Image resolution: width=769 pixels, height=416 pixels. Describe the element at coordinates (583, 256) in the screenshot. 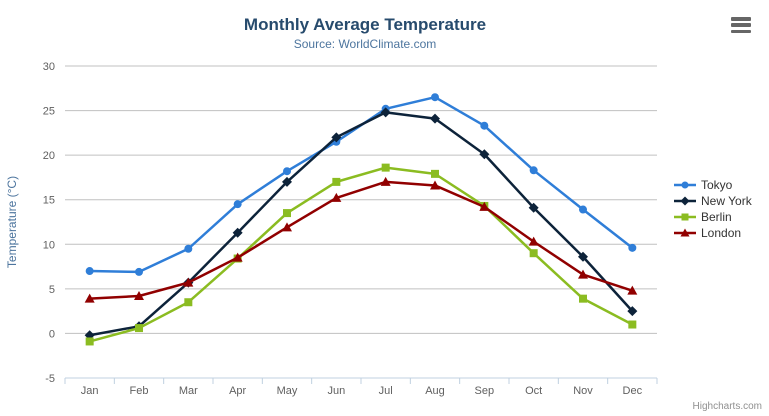

I see `data-point-new-york-nov` at that location.